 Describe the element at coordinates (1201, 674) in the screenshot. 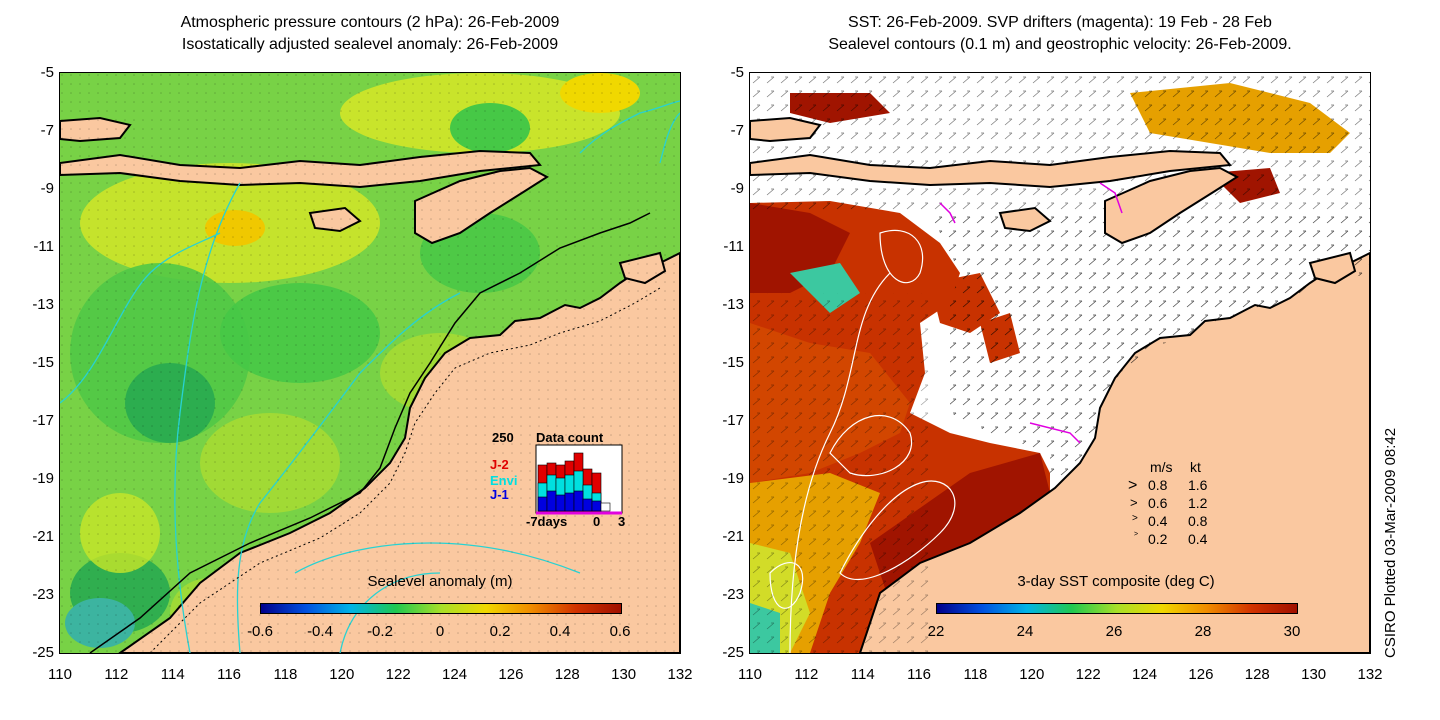

I see `longitude-tick-label: 126` at that location.